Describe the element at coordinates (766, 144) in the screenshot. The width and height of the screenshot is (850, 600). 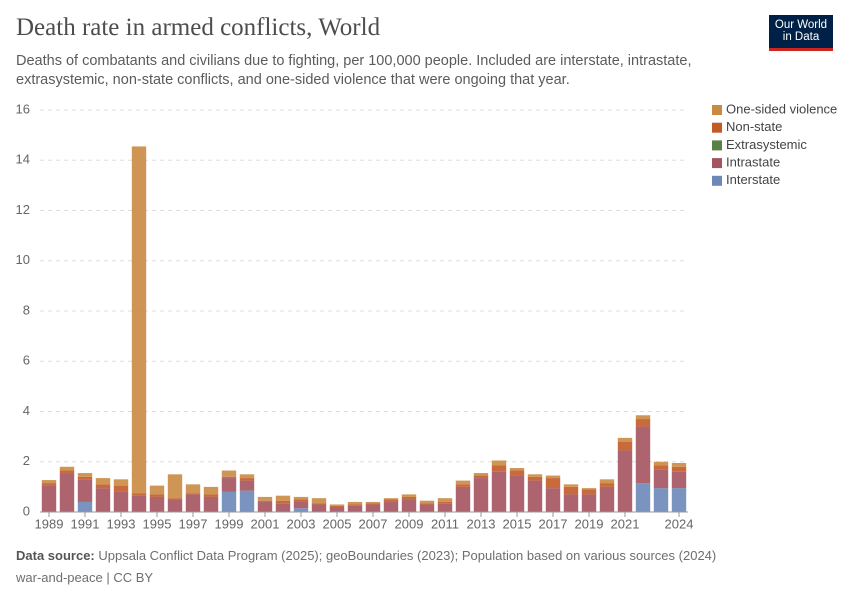
I see `legend-label: Extrasystemic` at that location.